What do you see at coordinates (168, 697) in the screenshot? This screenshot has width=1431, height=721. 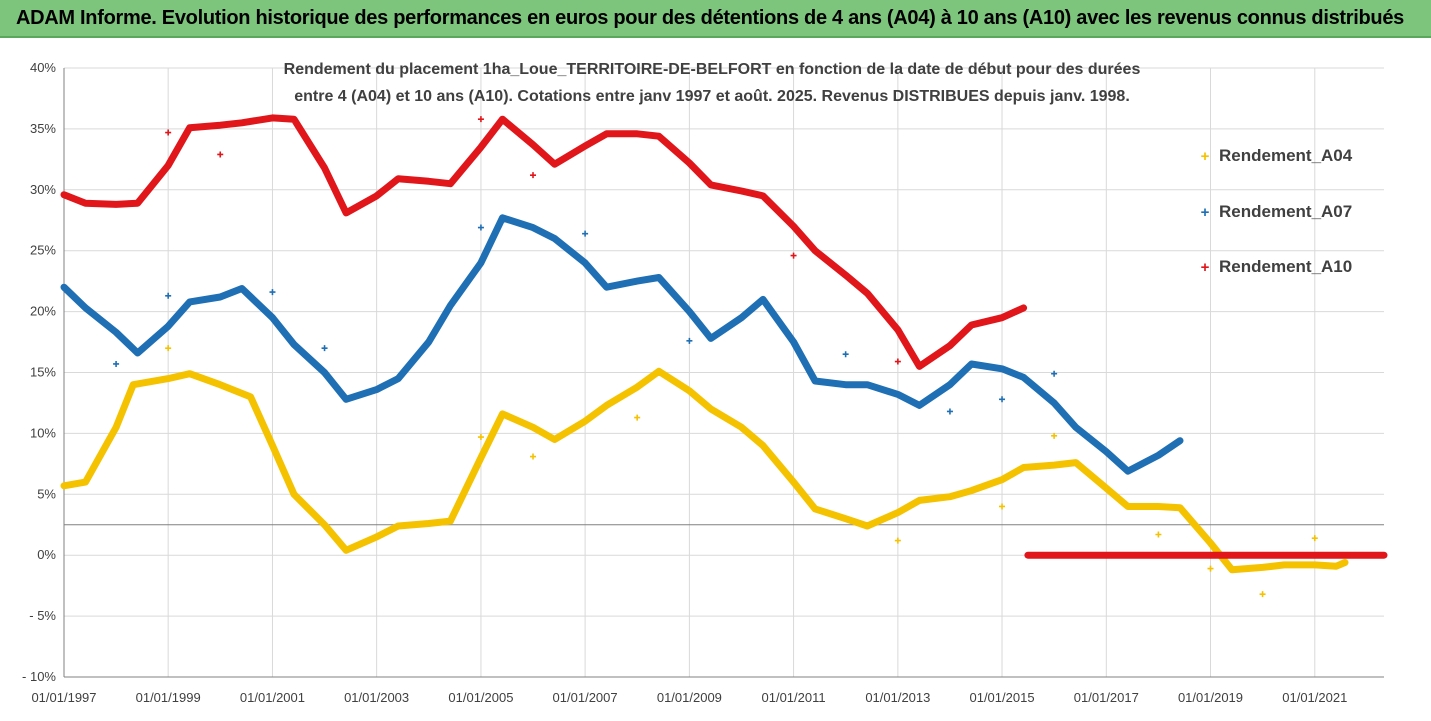 I see `x-tick-label: 01/01/1999` at bounding box center [168, 697].